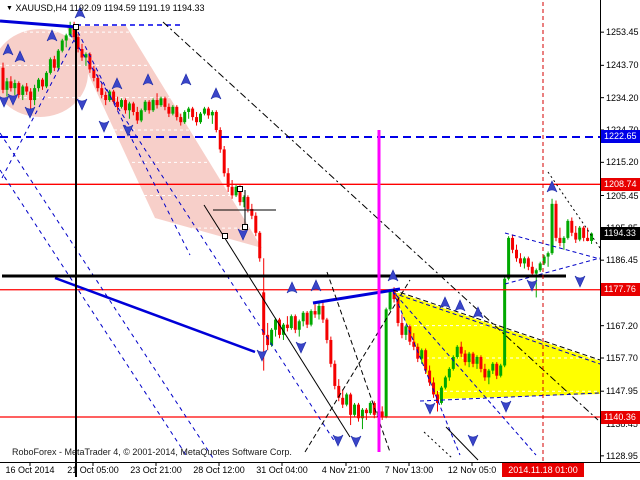  What do you see at coordinates (622, 97) in the screenshot?
I see `price-tick-label: 1234.20` at bounding box center [622, 97].